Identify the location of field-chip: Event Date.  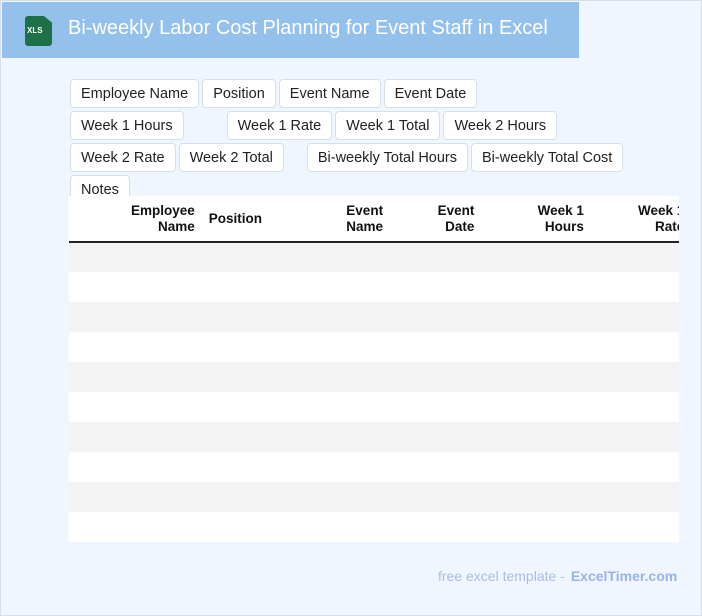
(430, 93).